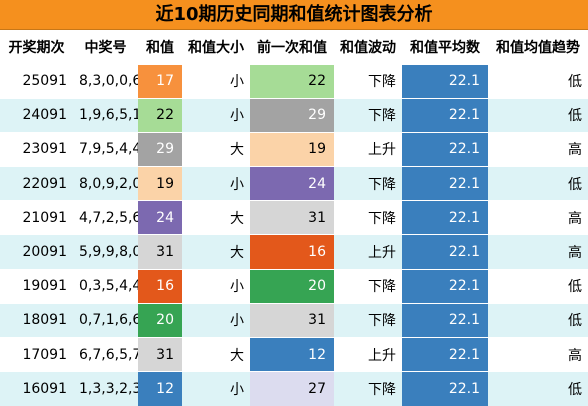  Describe the element at coordinates (105, 115) in the screenshot. I see `cell-numbers: 1,9,6,5,1` at that location.